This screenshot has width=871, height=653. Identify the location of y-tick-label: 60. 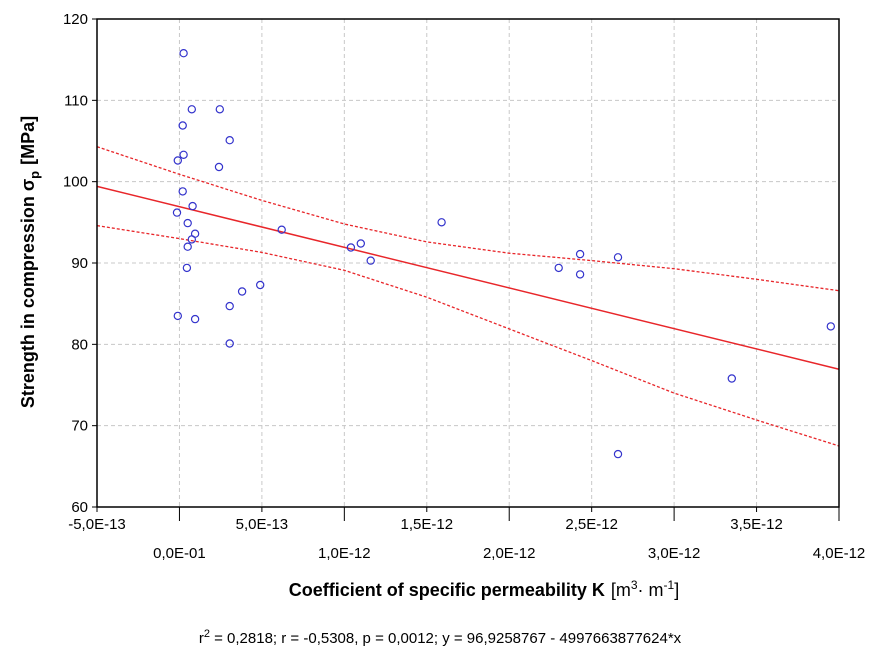
(79, 507).